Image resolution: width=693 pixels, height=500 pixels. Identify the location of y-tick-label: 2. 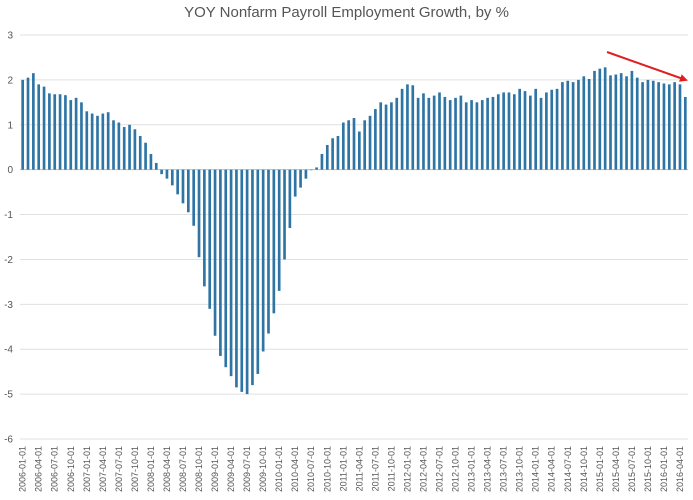
(10, 80).